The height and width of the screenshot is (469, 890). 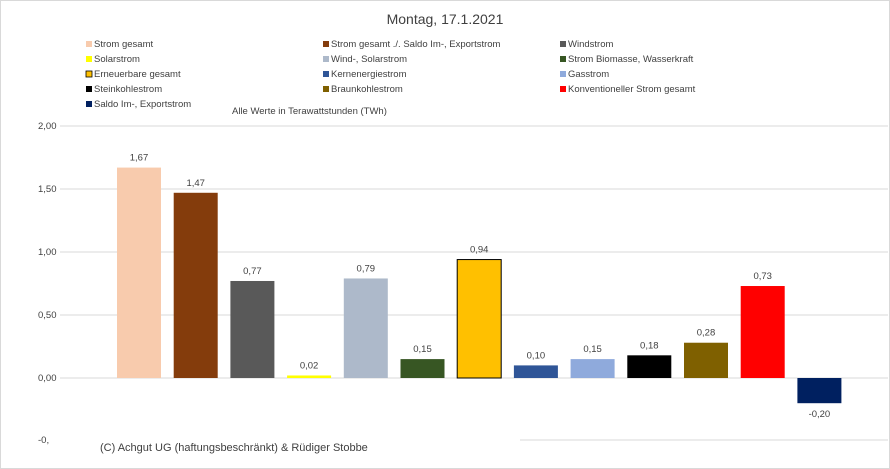 What do you see at coordinates (47, 315) in the screenshot?
I see `y-tick-label: 0,50` at bounding box center [47, 315].